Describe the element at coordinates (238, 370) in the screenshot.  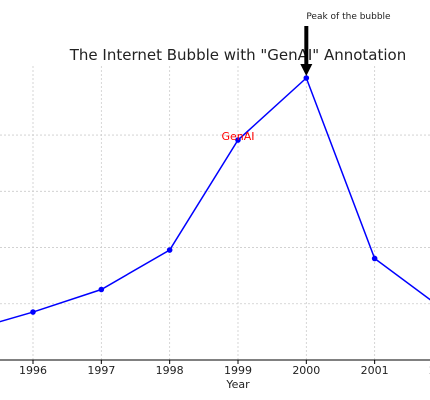
I see `x-tick-label: 1999` at that location.